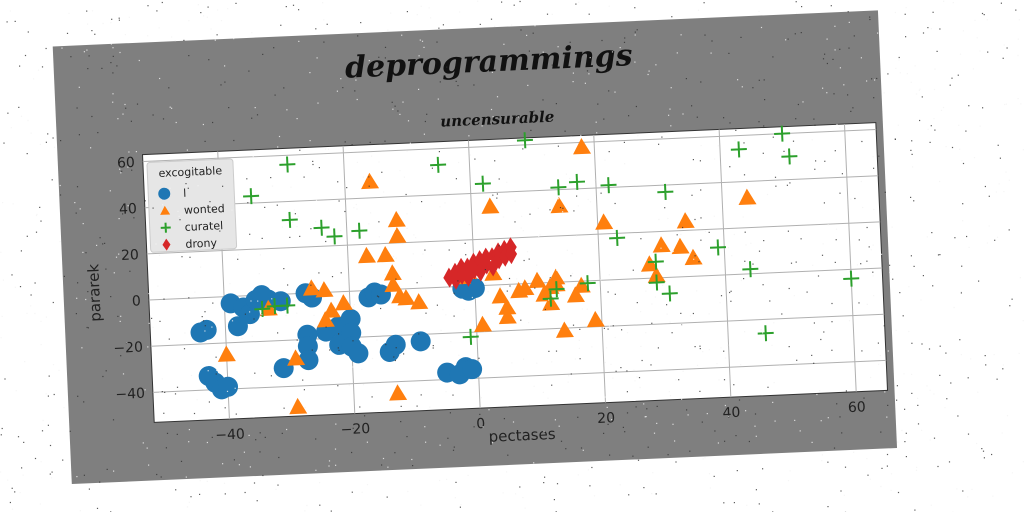 The image size is (1024, 512). I want to click on x-tick-label: 60, so click(857, 407).